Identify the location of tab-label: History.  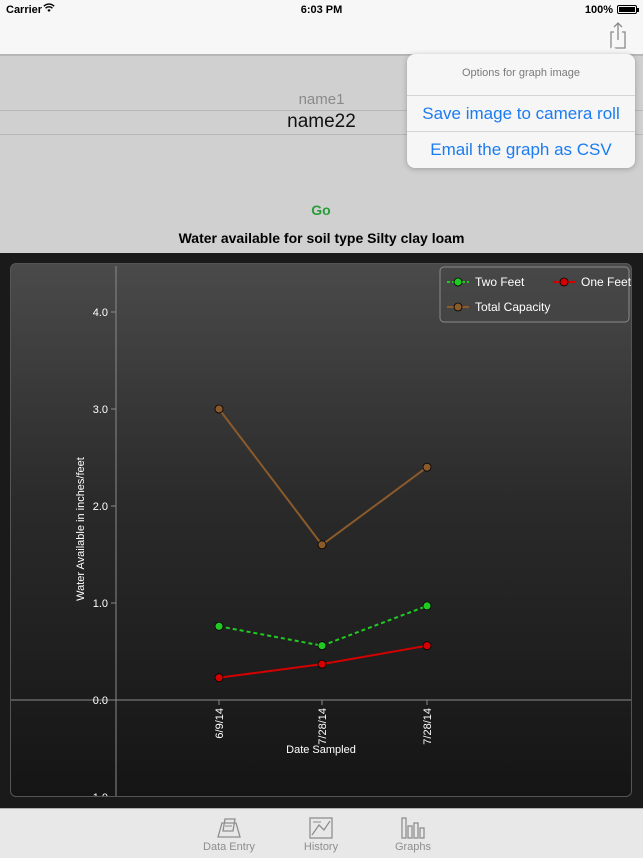
(321, 847).